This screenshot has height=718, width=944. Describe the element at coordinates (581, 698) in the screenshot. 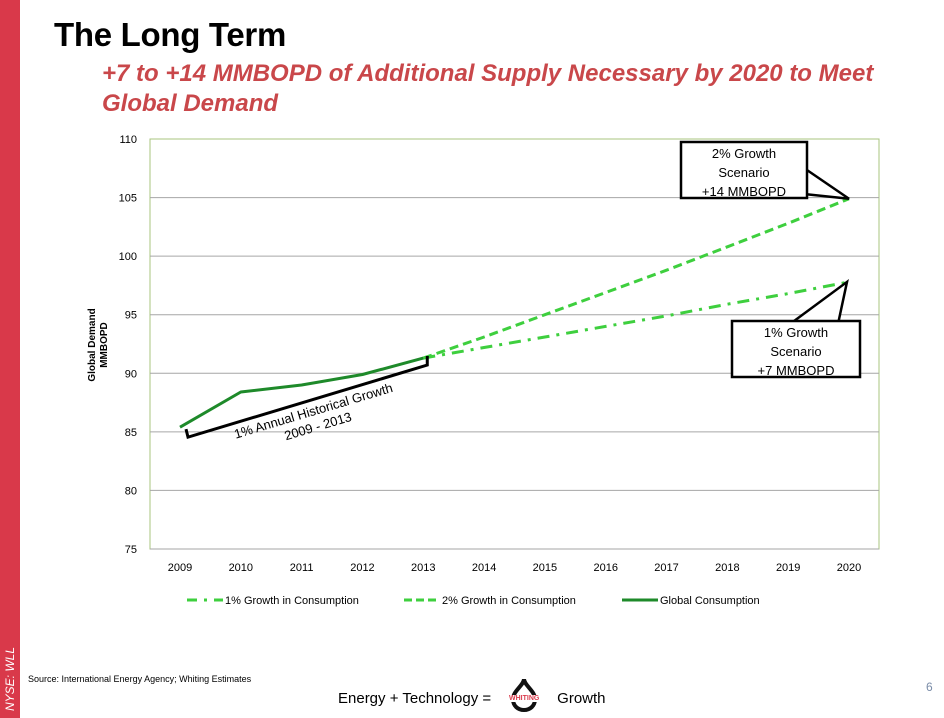

I see `tagline-right: Growth` at that location.